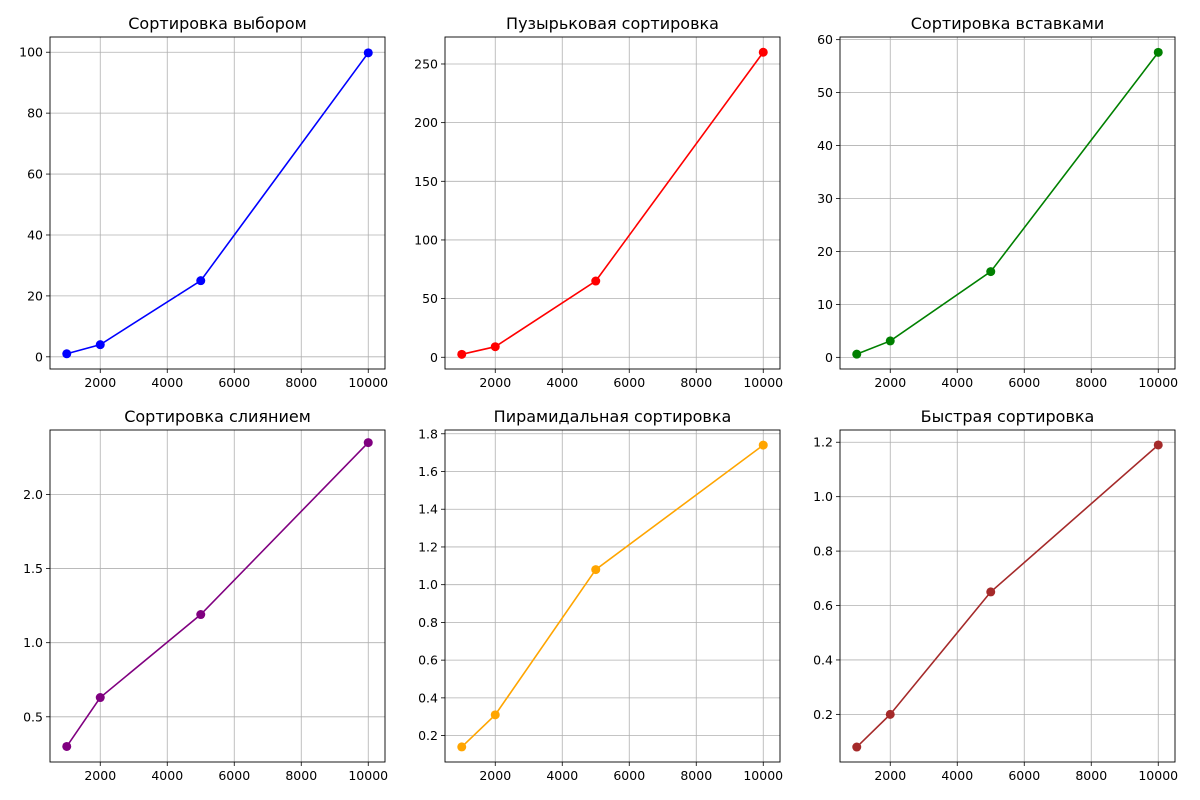 The image size is (1200, 800). I want to click on y-tick-label: 30, so click(825, 198).